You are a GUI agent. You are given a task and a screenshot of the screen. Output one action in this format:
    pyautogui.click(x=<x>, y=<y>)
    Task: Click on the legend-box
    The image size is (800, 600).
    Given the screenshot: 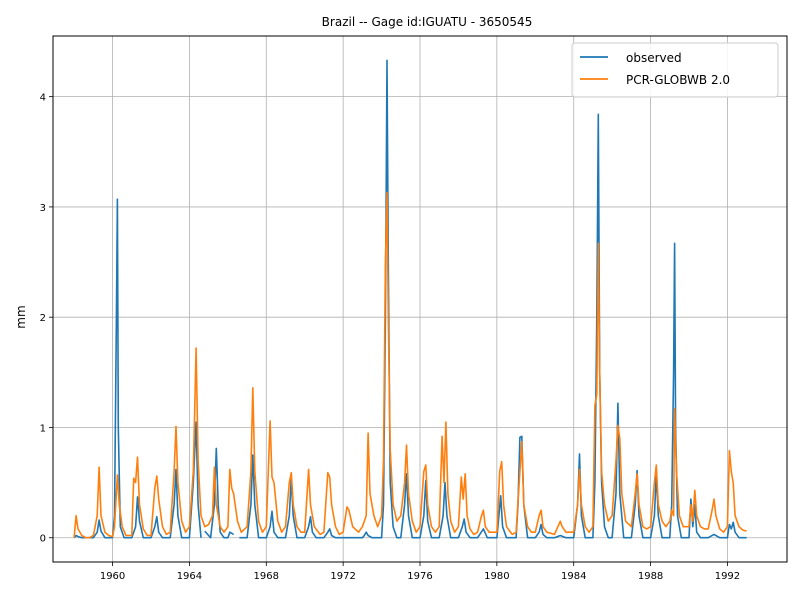 What is the action you would take?
    pyautogui.click(x=675, y=70)
    